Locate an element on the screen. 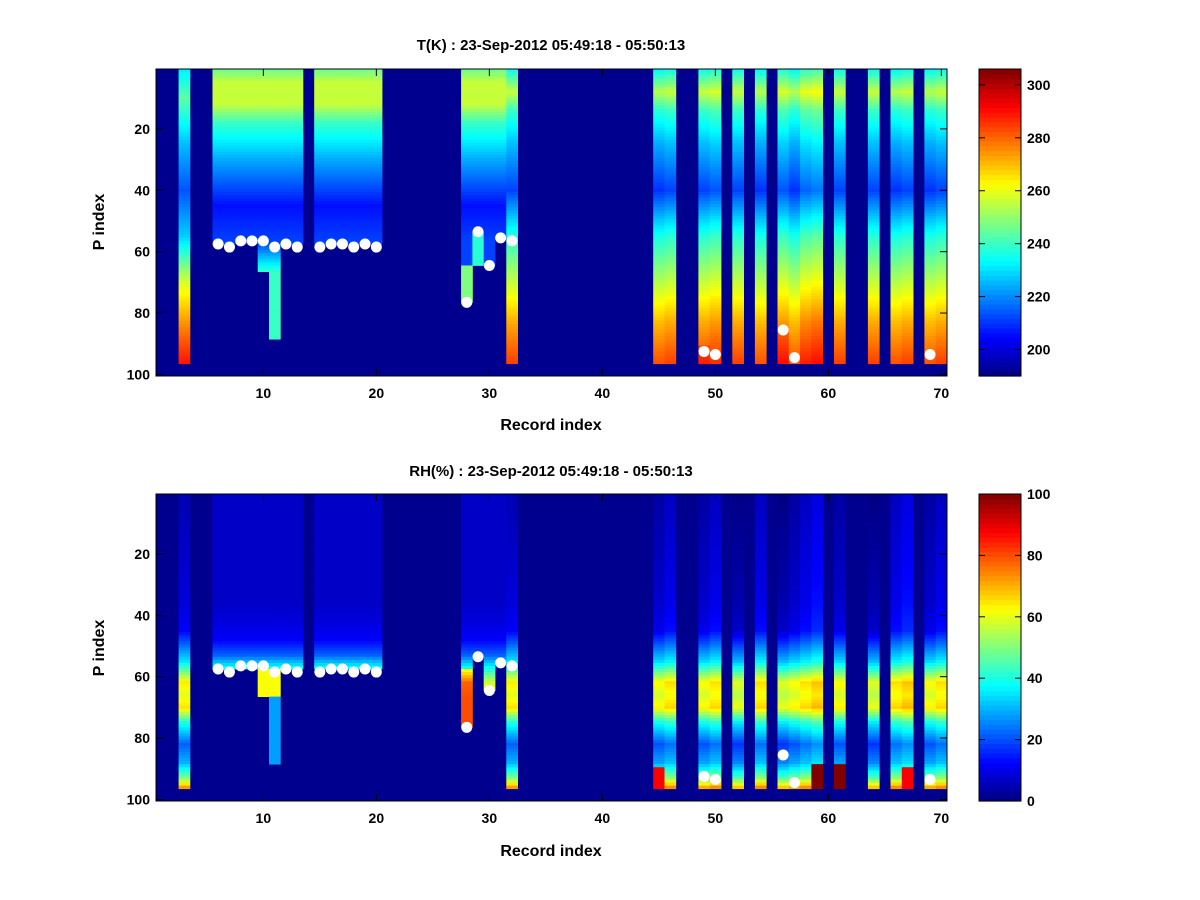  temperature-y-tick-label: 80 is located at coordinates (142, 313).